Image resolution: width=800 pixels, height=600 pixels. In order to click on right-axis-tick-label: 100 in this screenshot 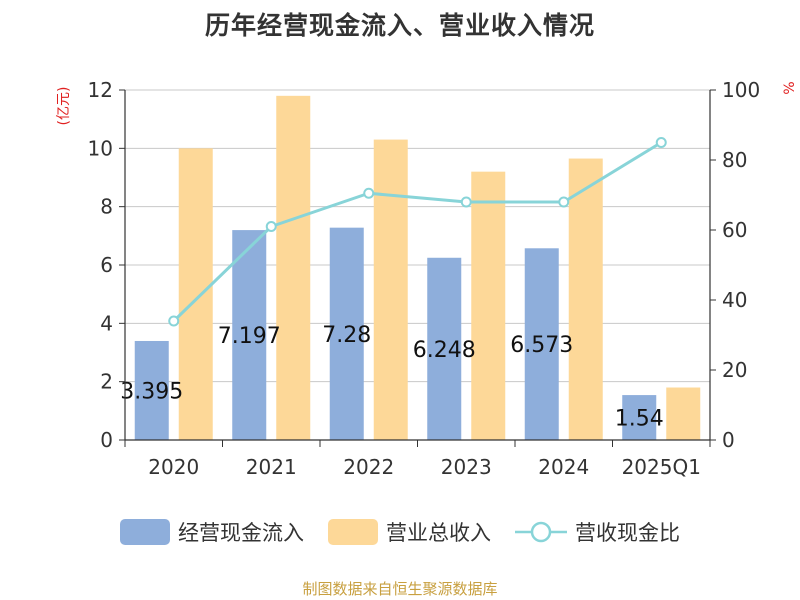, I will do `click(741, 90)`.